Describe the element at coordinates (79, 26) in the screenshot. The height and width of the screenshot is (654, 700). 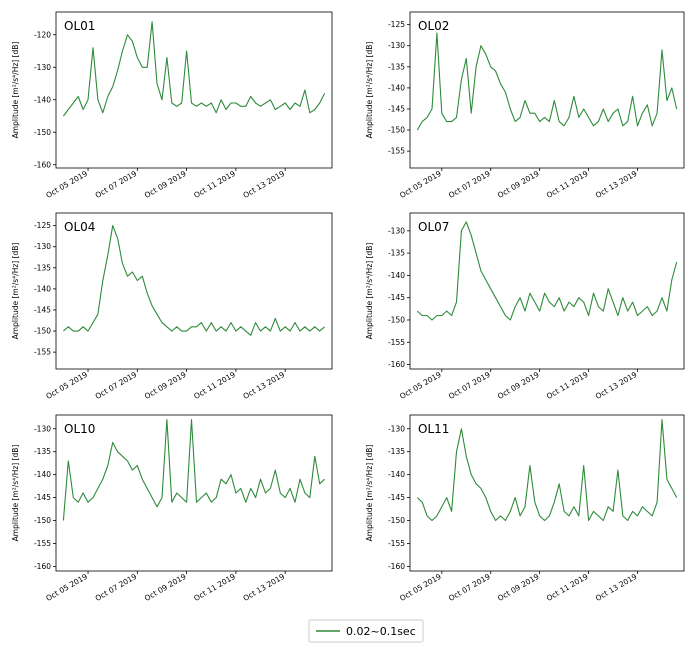
I see `panel-title: OL01` at that location.